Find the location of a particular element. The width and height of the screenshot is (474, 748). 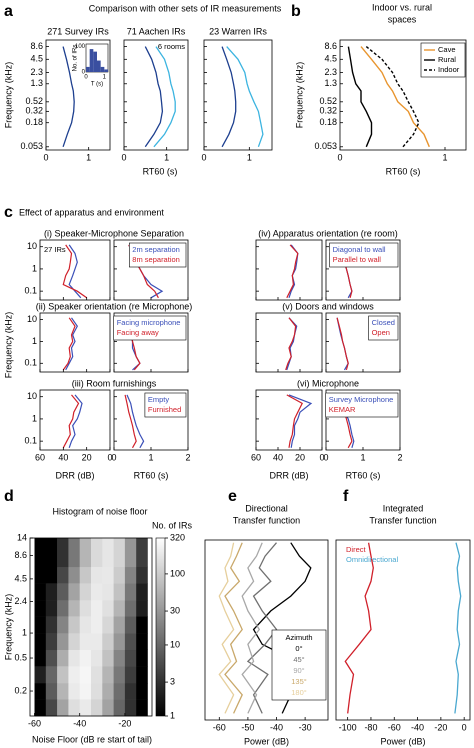

y-tick-label: 2.3 is located at coordinates (330, 72).